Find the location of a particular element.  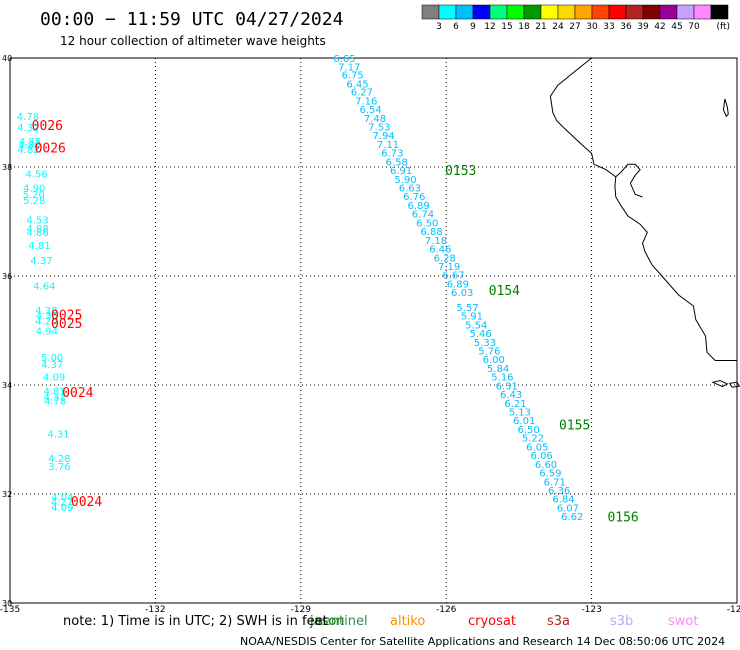

swh-value-track-1: 6.74 is located at coordinates (423, 215).